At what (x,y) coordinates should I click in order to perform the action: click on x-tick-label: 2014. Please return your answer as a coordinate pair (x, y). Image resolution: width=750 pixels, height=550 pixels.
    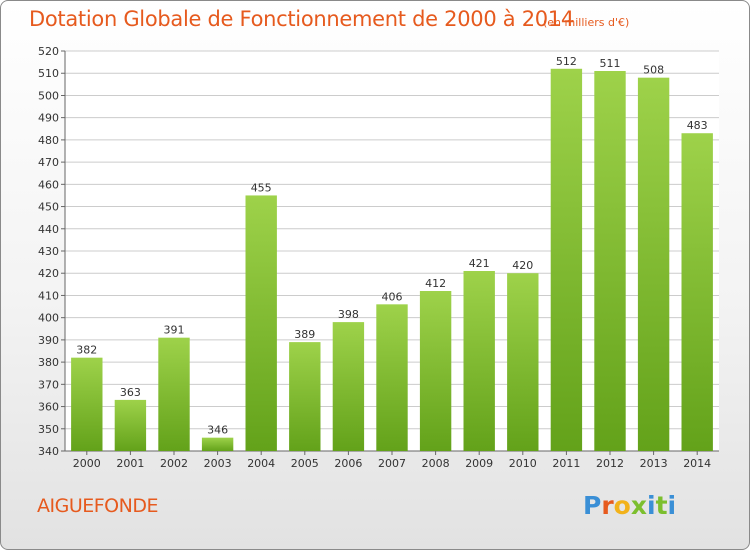
    Looking at the image, I should click on (697, 463).